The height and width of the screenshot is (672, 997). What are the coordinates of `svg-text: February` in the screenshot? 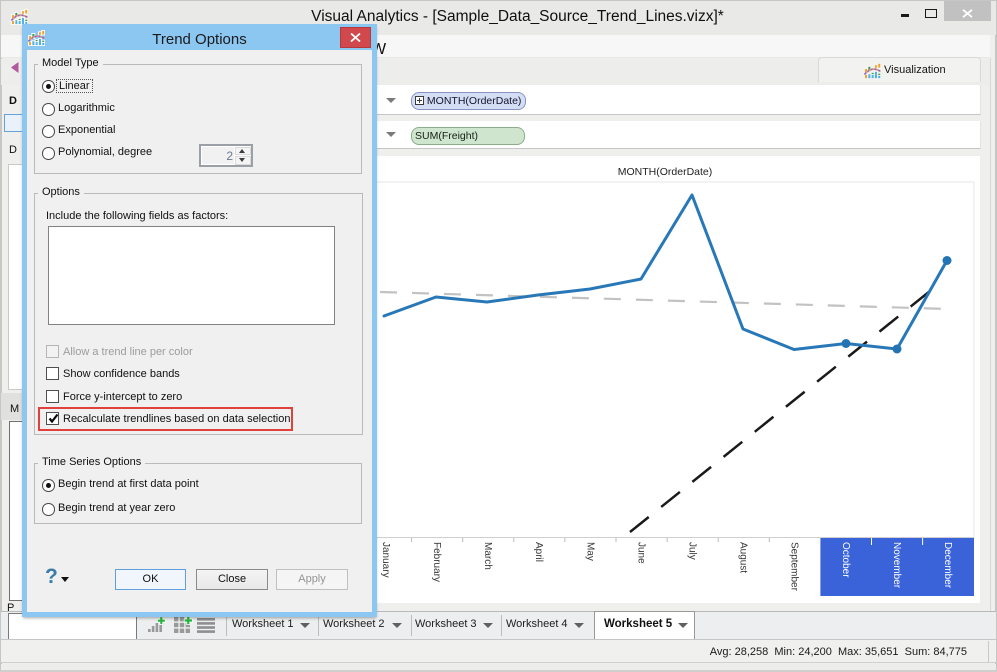 It's located at (436, 562).